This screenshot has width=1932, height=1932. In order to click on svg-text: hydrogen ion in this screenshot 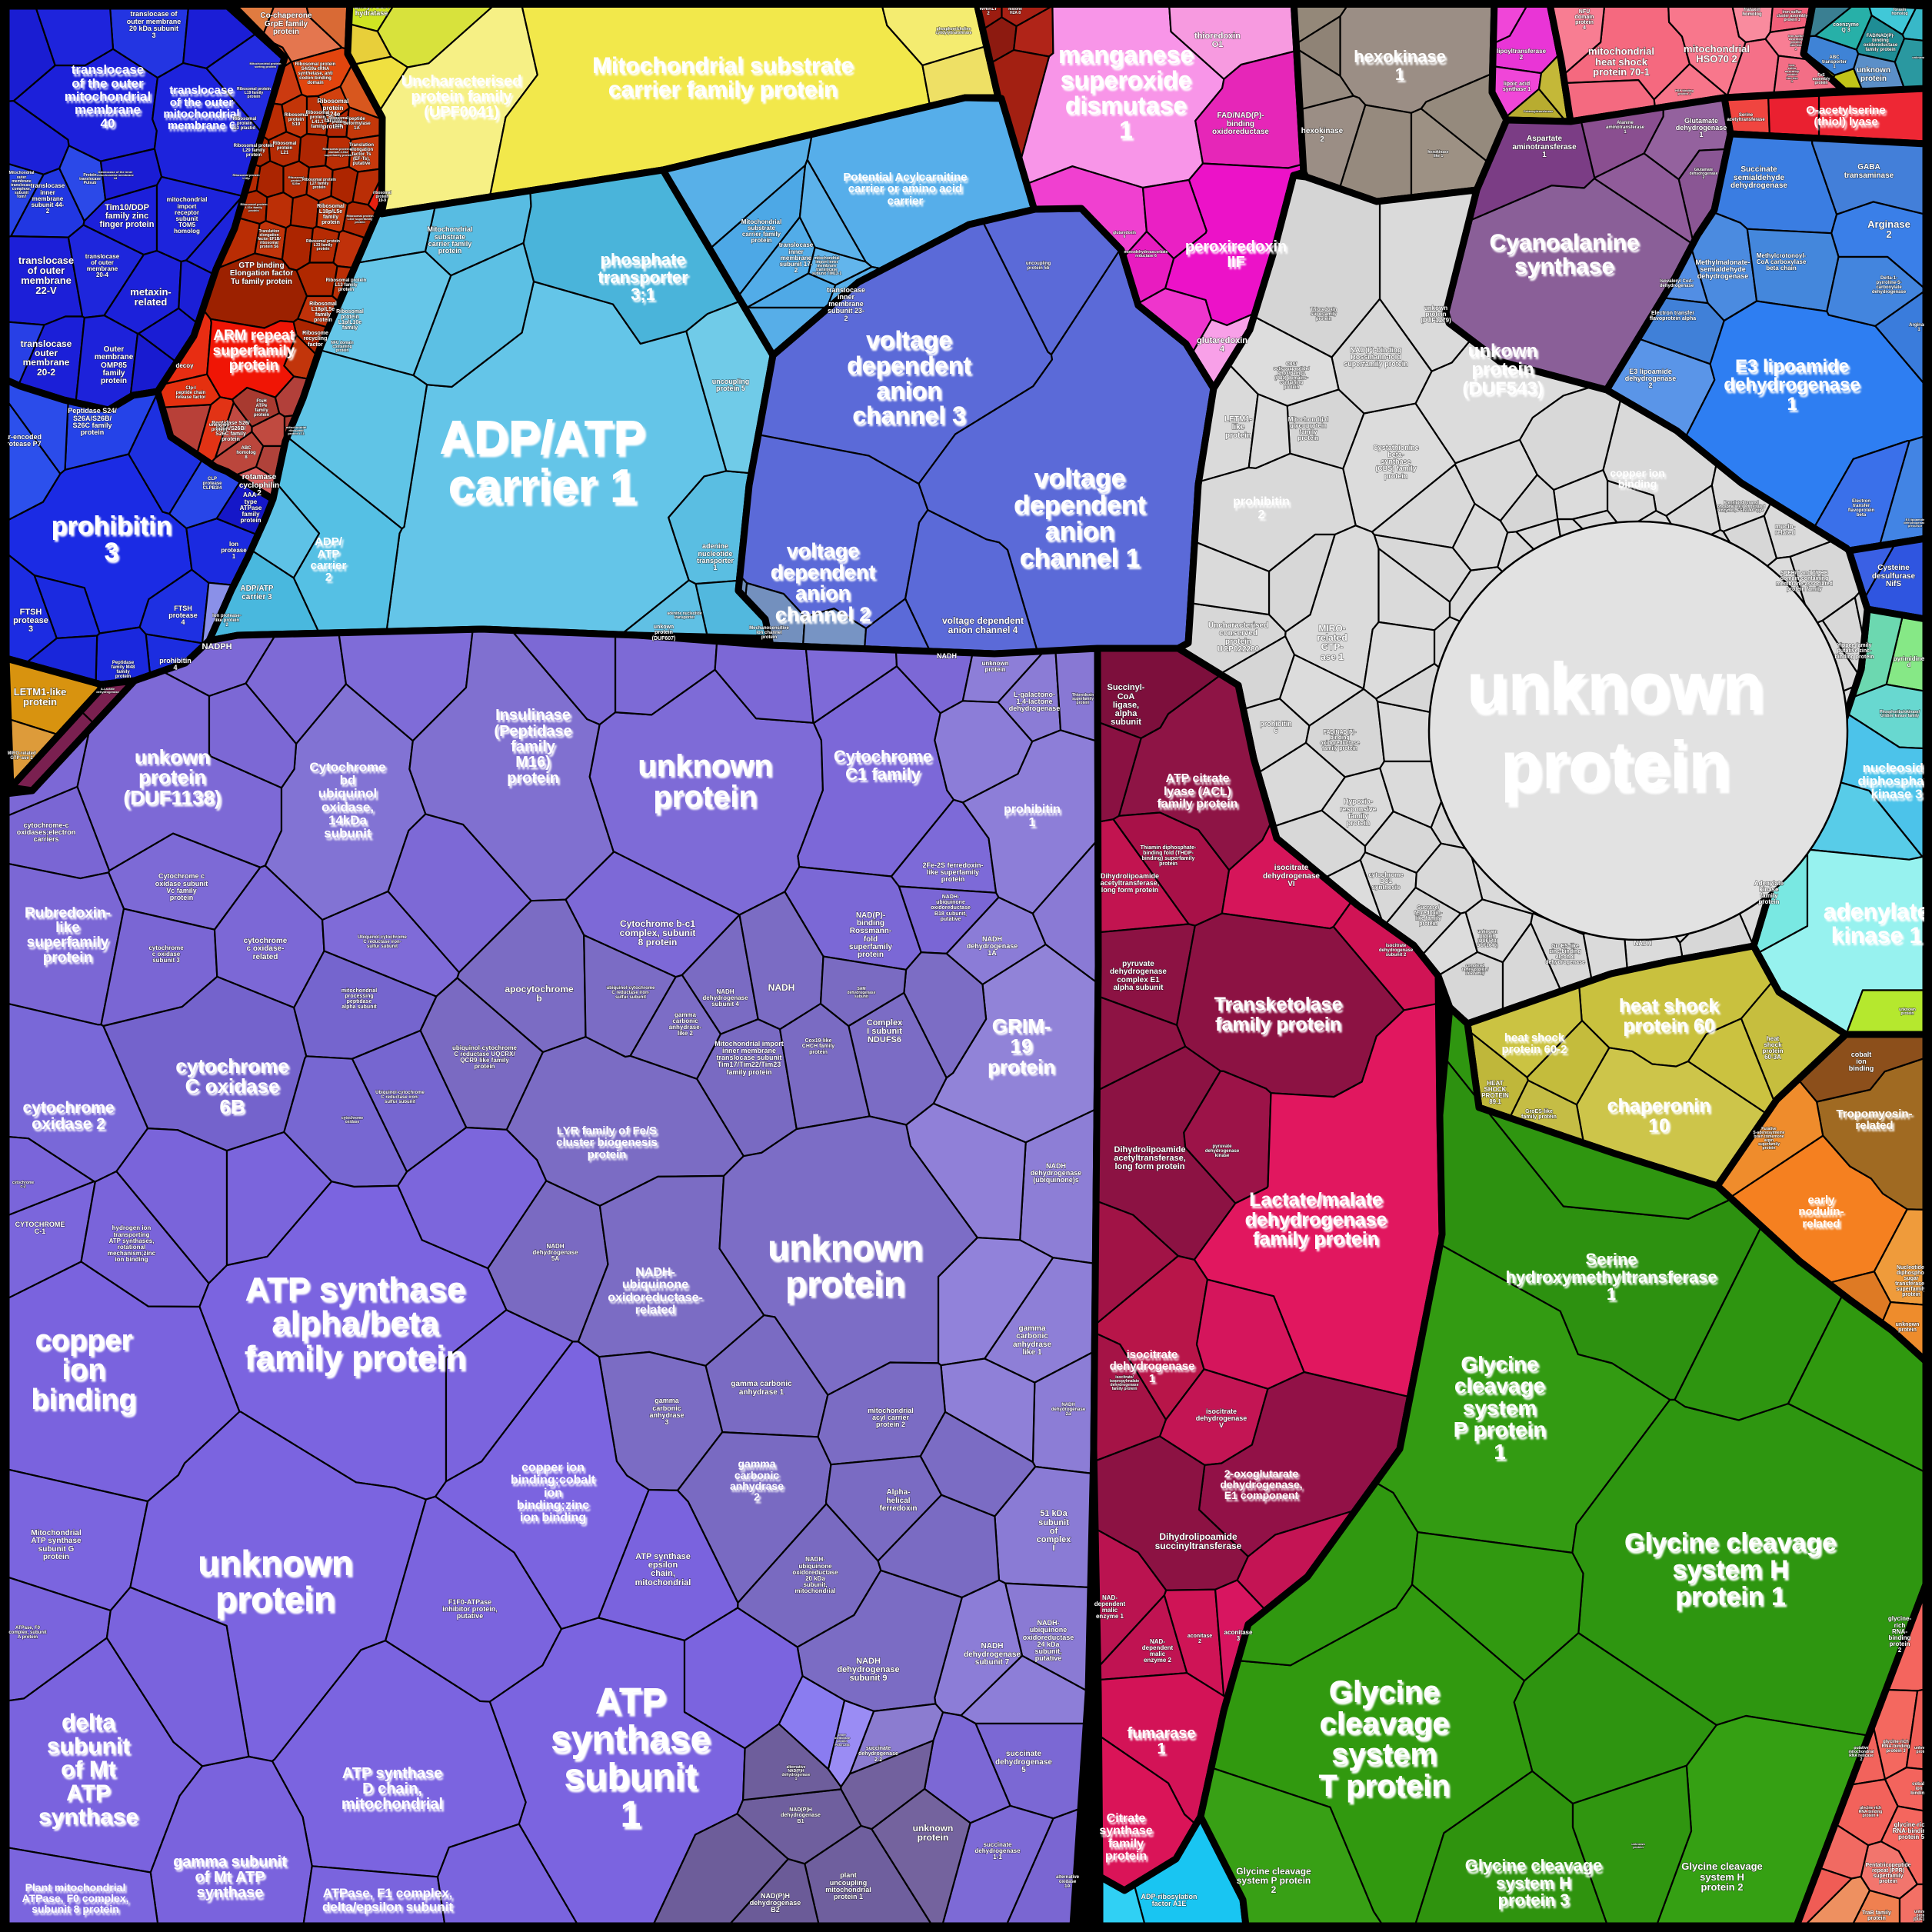, I will do `click(132, 1227)`.